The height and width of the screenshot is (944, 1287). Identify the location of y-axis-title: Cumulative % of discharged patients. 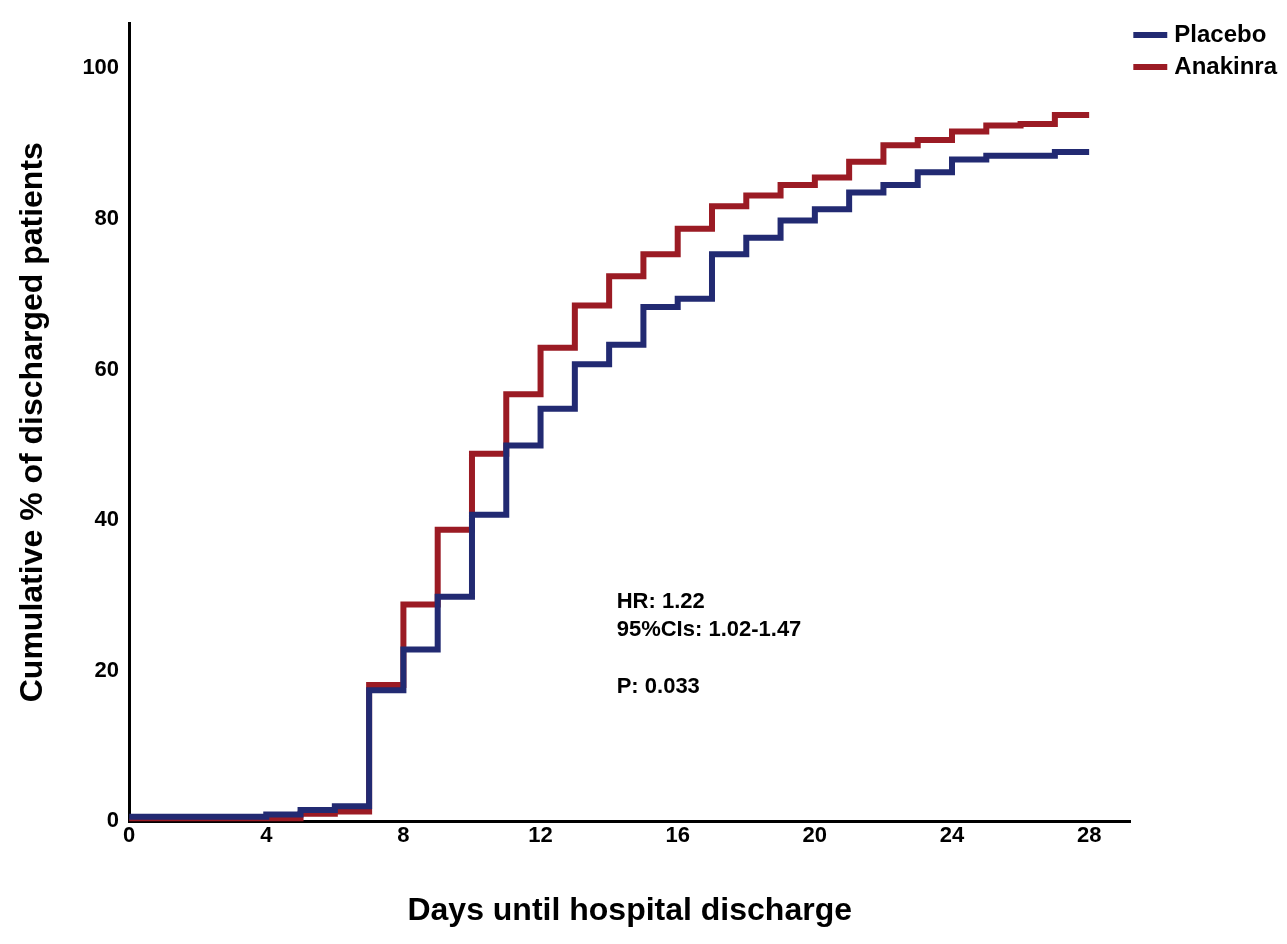
(31, 422).